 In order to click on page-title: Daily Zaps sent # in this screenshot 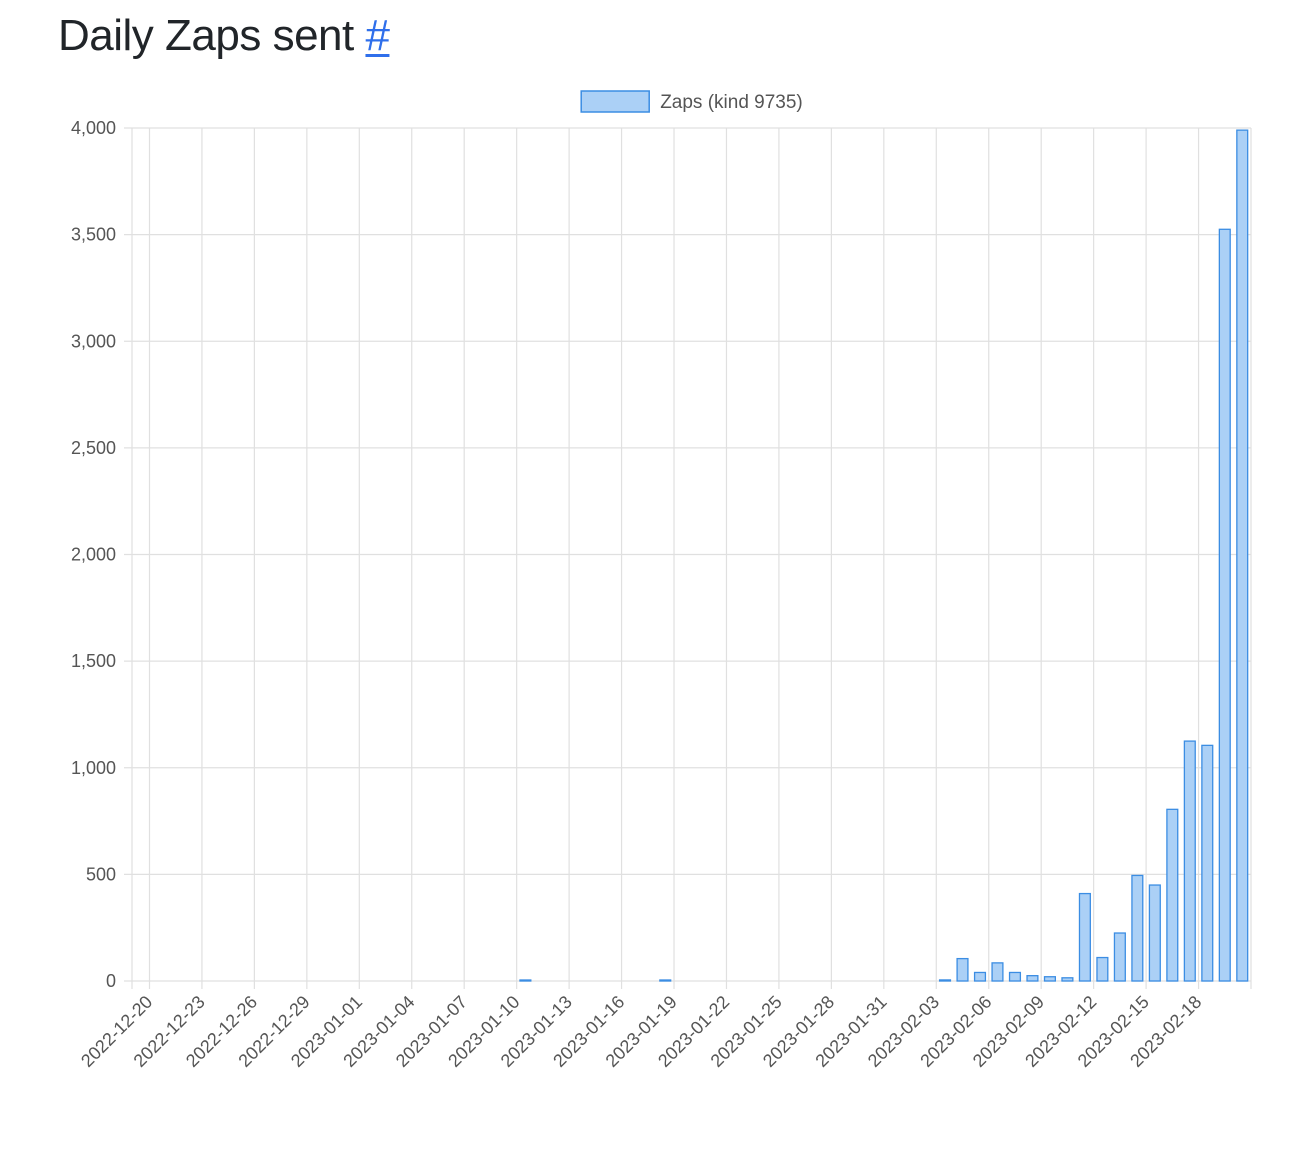, I will do `click(224, 36)`.